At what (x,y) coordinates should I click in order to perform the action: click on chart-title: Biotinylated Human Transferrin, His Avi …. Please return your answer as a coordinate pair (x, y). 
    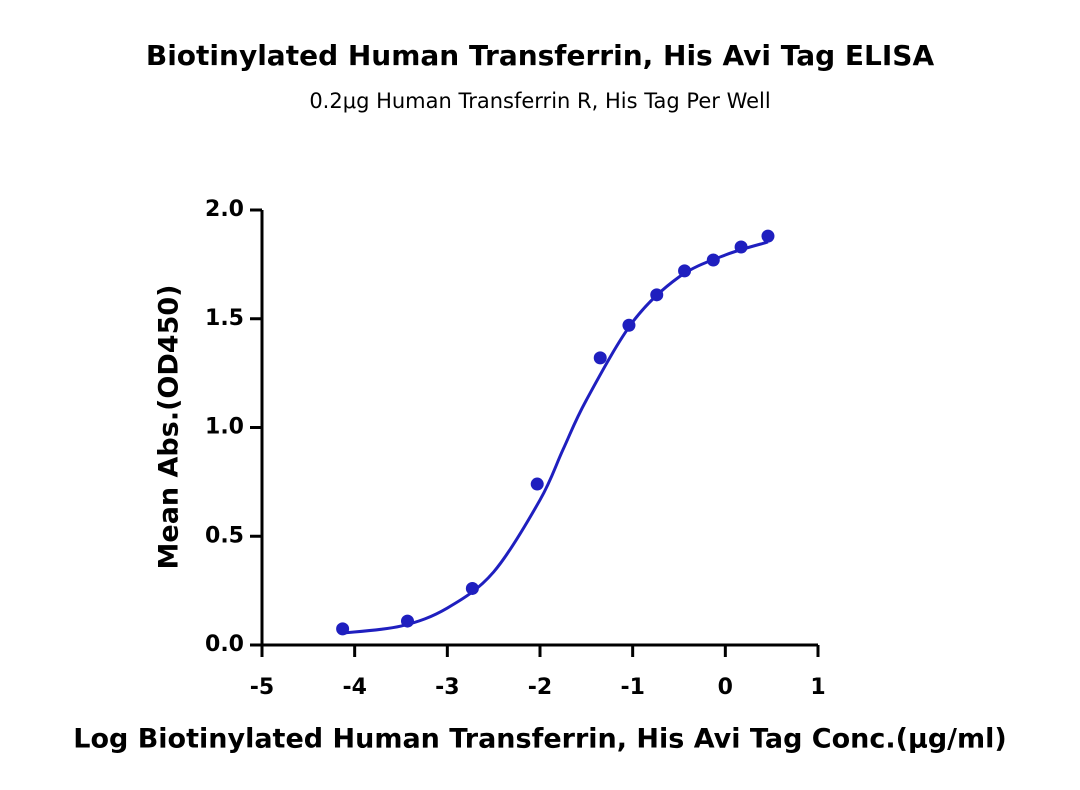
    Looking at the image, I should click on (540, 55).